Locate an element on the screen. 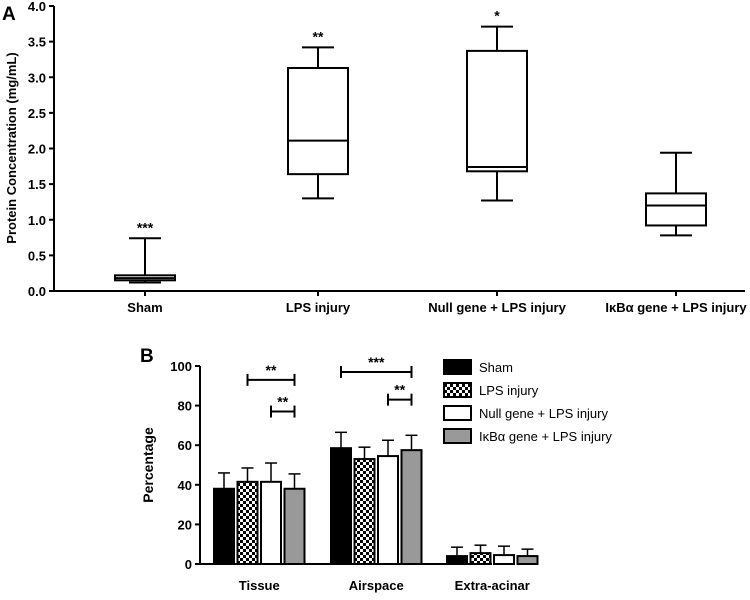 This screenshot has height=600, width=750. panel-a-y-tick-label: 1.5 is located at coordinates (37, 184).